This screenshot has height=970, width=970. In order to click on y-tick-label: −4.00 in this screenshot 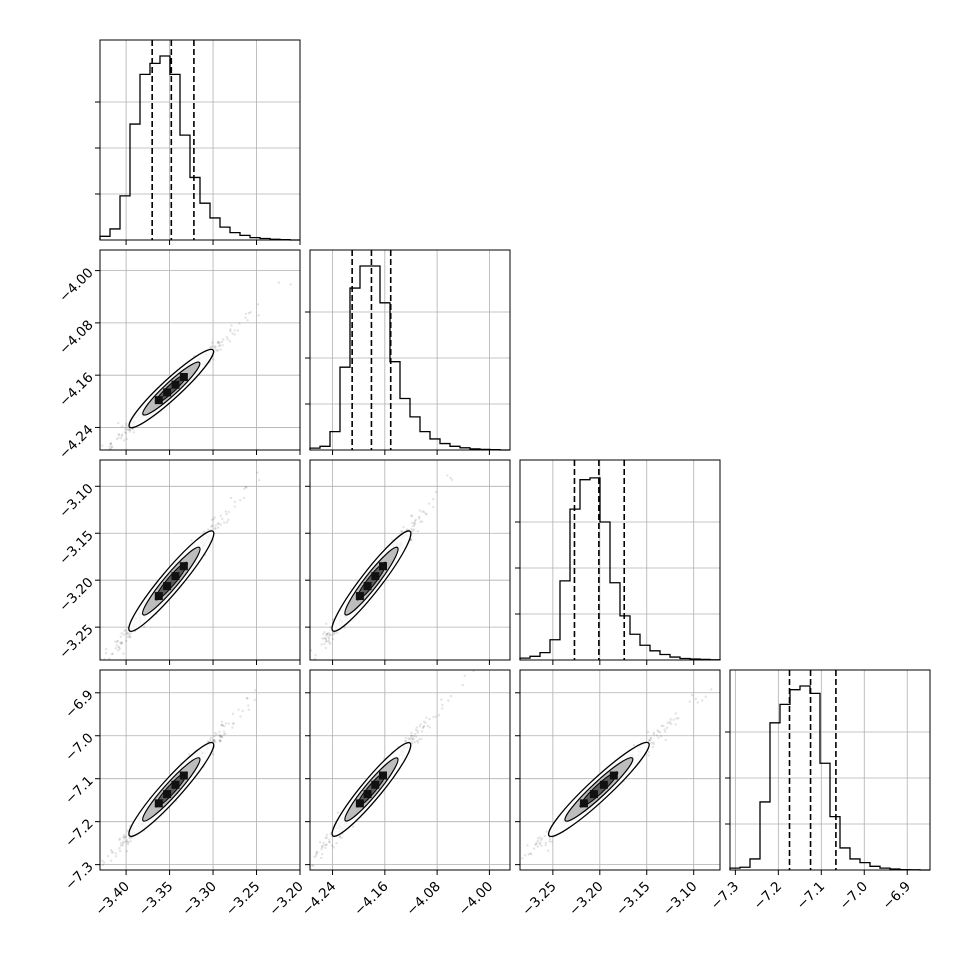, I will do `click(76, 285)`.